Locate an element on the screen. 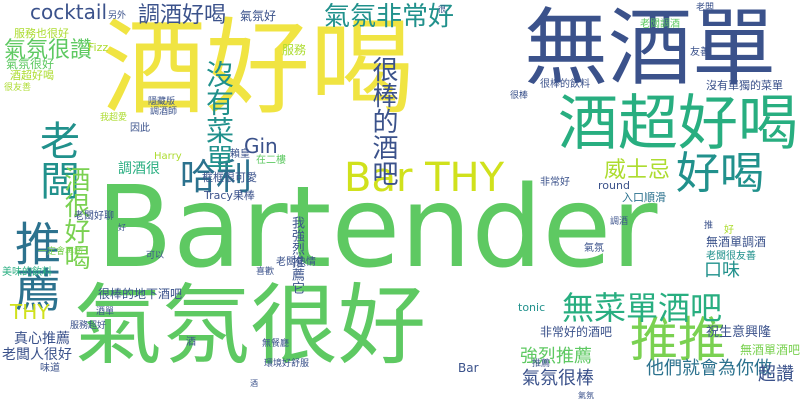 The image size is (800, 400). word: 我強烈推薦它 is located at coordinates (296, 255).